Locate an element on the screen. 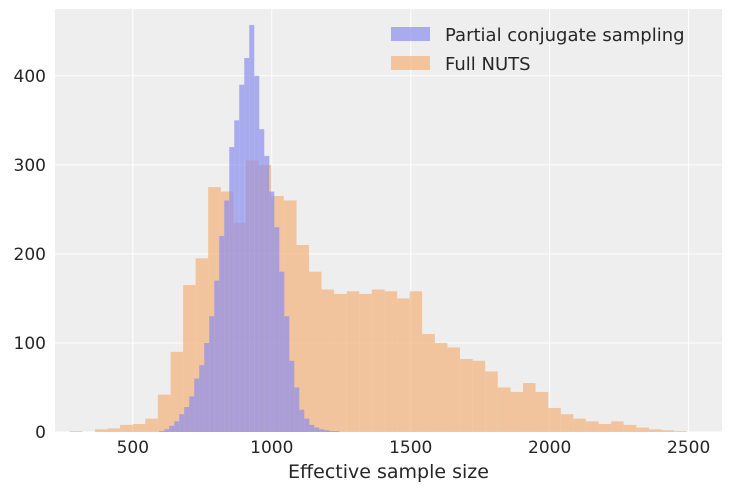 The height and width of the screenshot is (491, 731). legend-item: Partial conjugate sampling is located at coordinates (538, 35).